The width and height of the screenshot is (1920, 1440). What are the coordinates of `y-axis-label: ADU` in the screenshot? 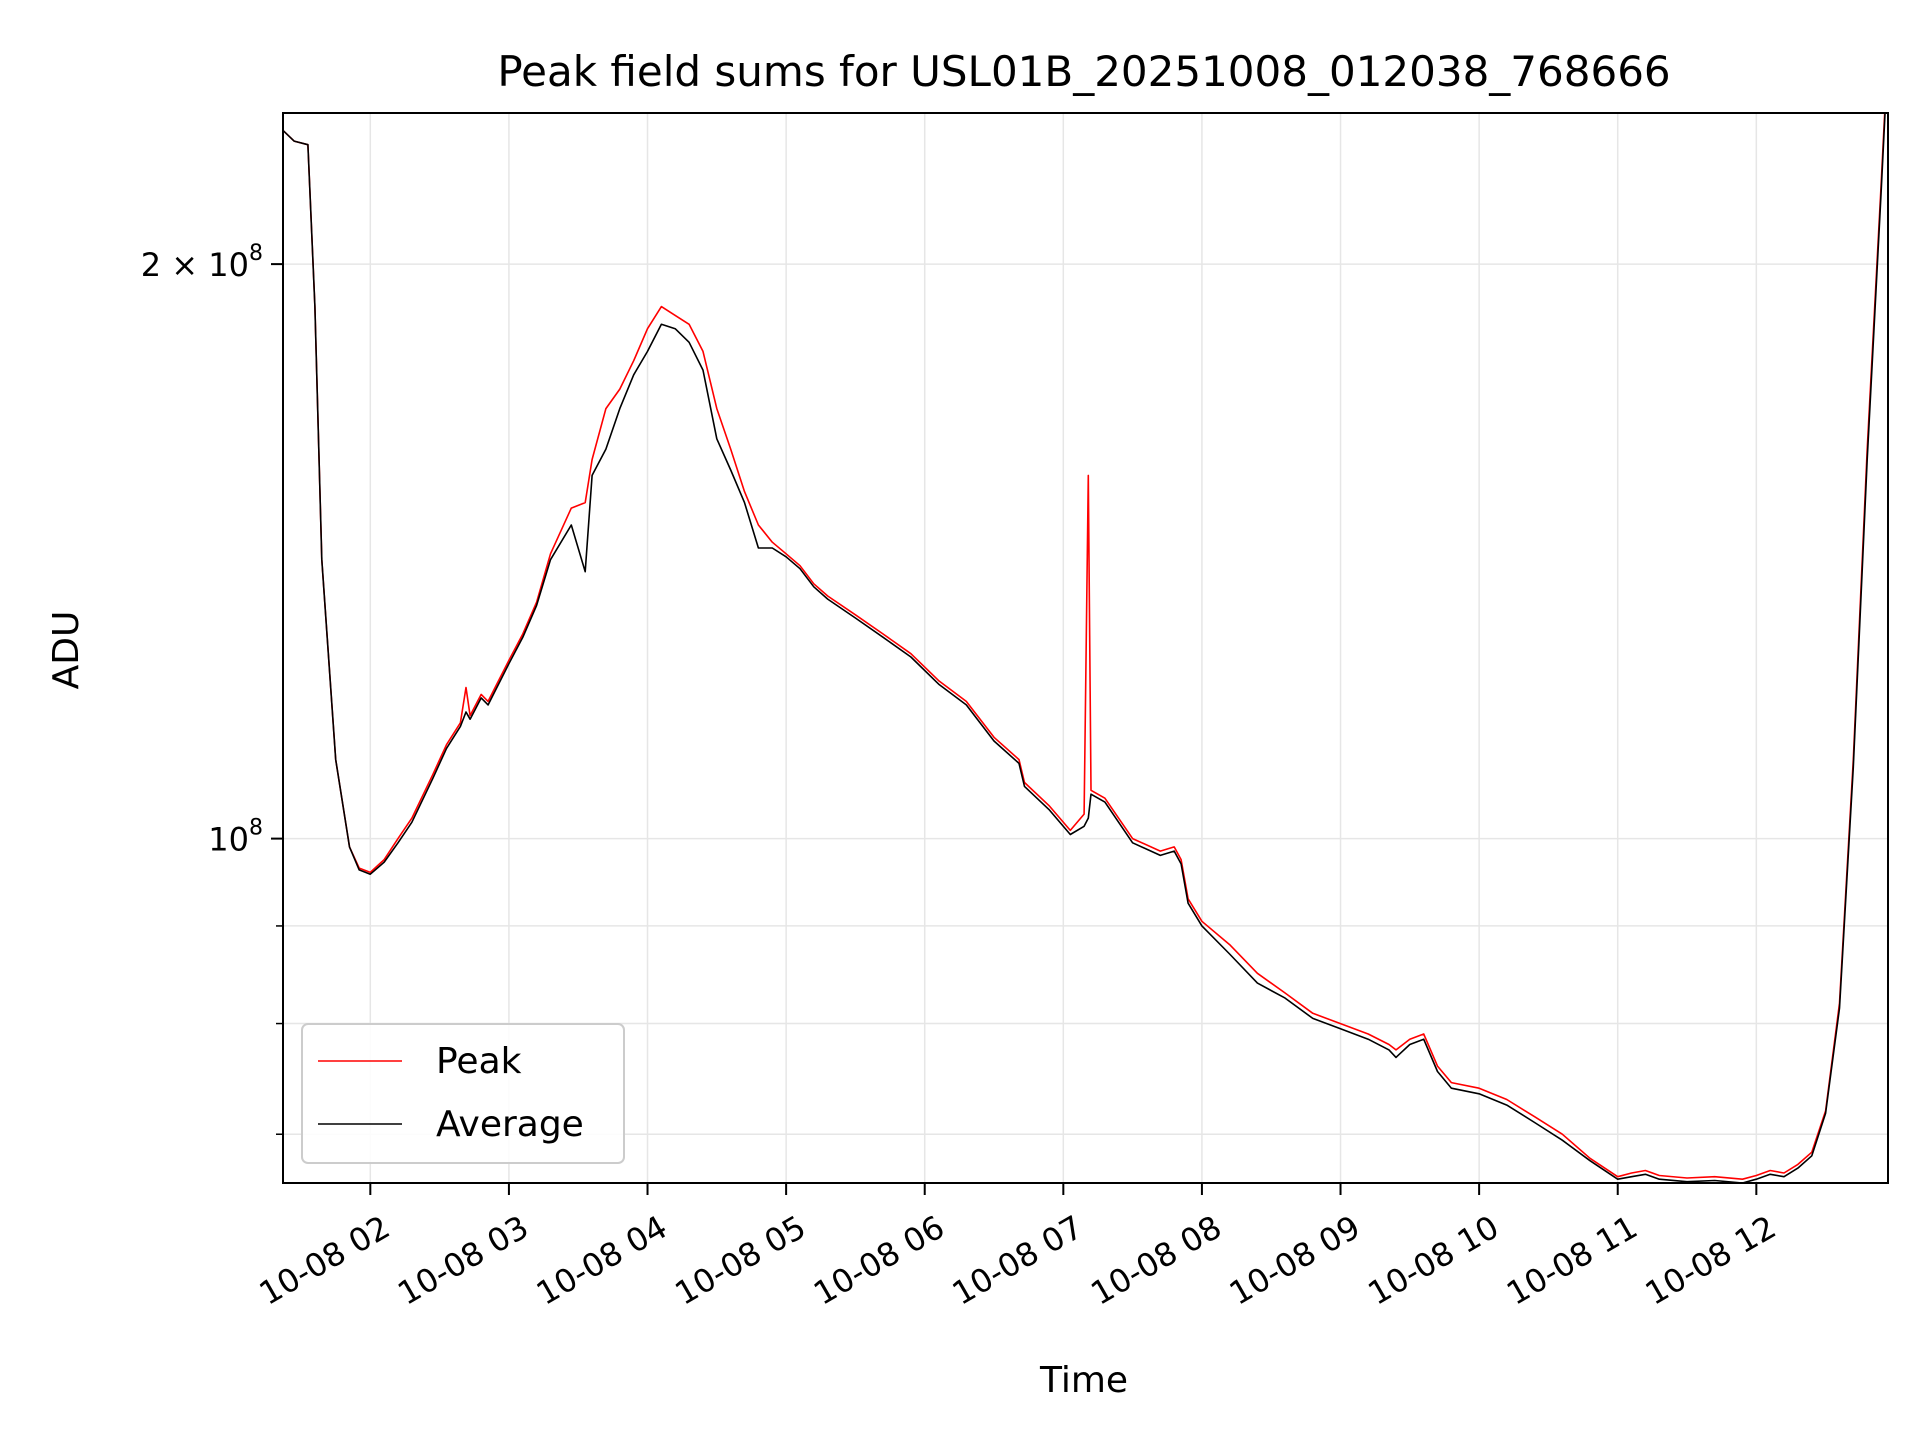 It's located at (66, 650).